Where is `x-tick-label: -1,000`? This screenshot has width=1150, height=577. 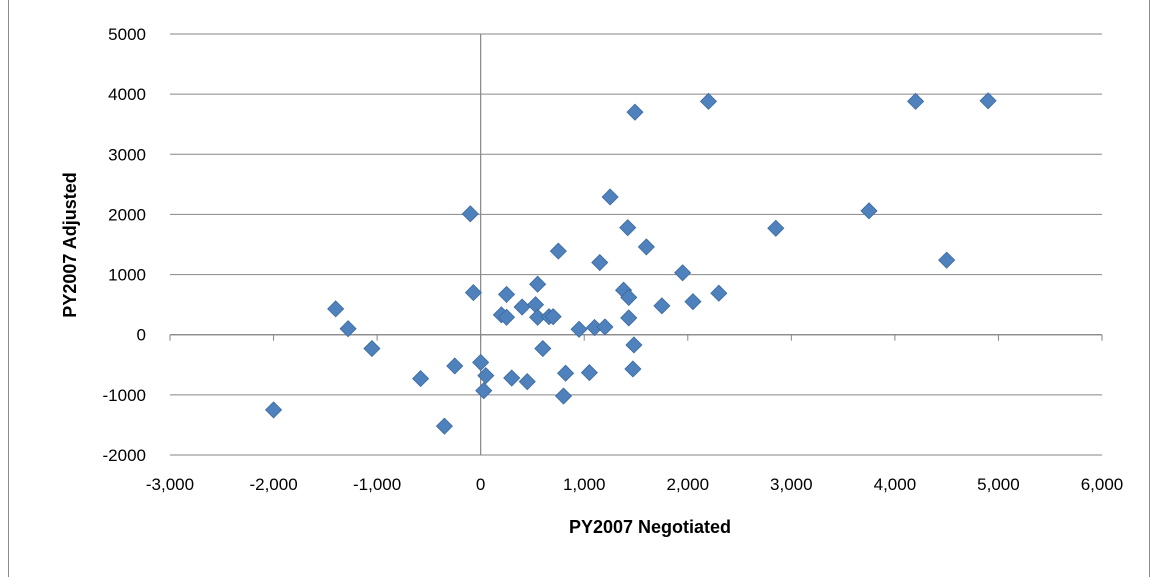
x-tick-label: -1,000 is located at coordinates (377, 484).